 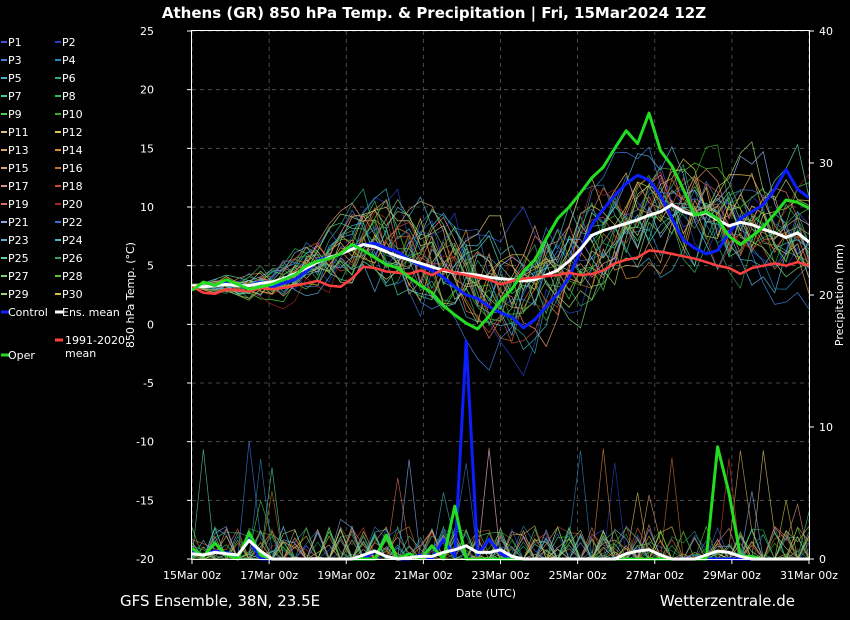 What do you see at coordinates (18, 132) in the screenshot?
I see `legend-label-p11: P11` at bounding box center [18, 132].